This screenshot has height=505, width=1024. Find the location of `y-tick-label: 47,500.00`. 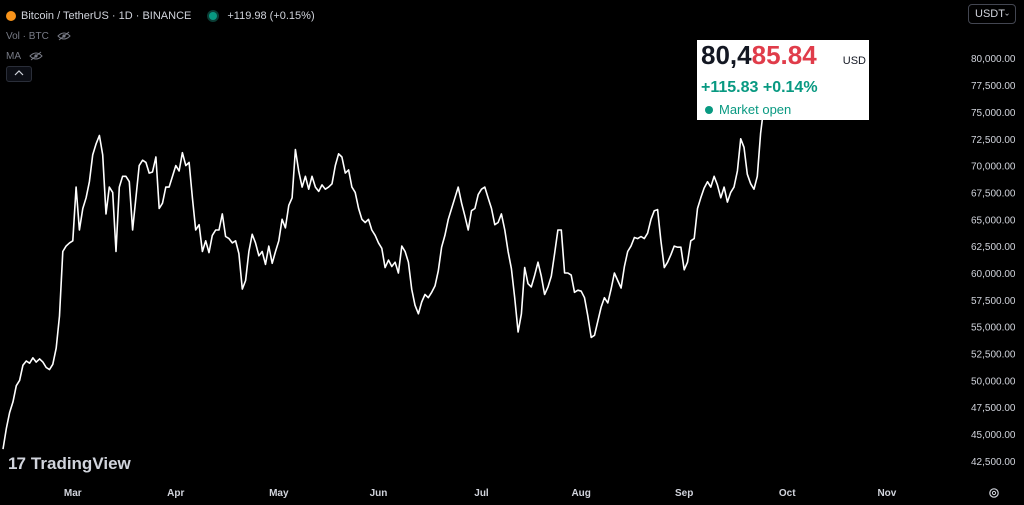

y-tick-label: 47,500.00 is located at coordinates (993, 408).